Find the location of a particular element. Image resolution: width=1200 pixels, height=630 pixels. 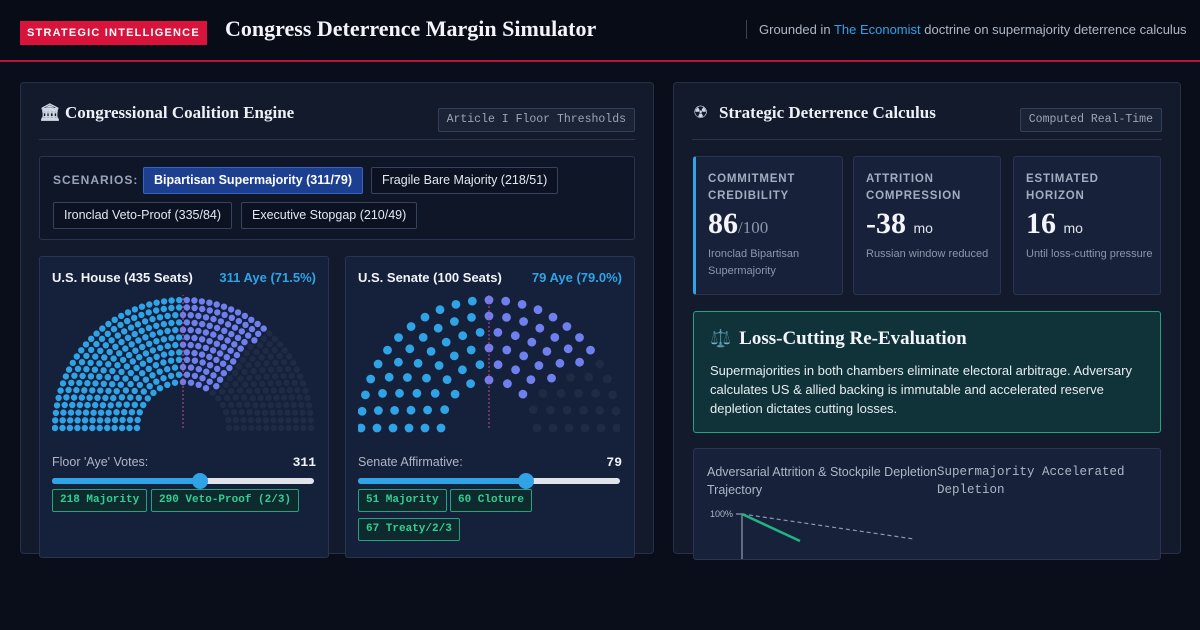

calculus-title: ☢︎ Strategic Deterrence Calculus is located at coordinates (814, 113).